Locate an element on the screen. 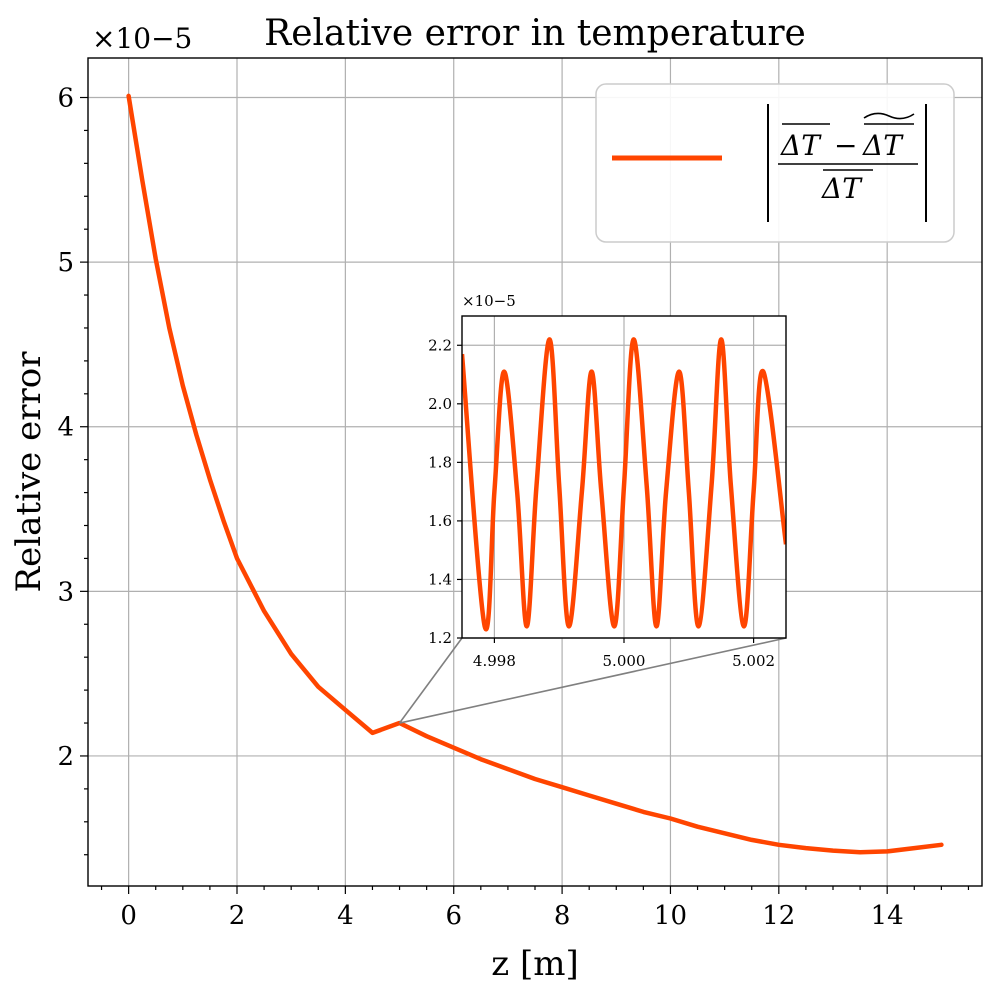 The height and width of the screenshot is (997, 996). x-tick-label: 4 is located at coordinates (345, 916).